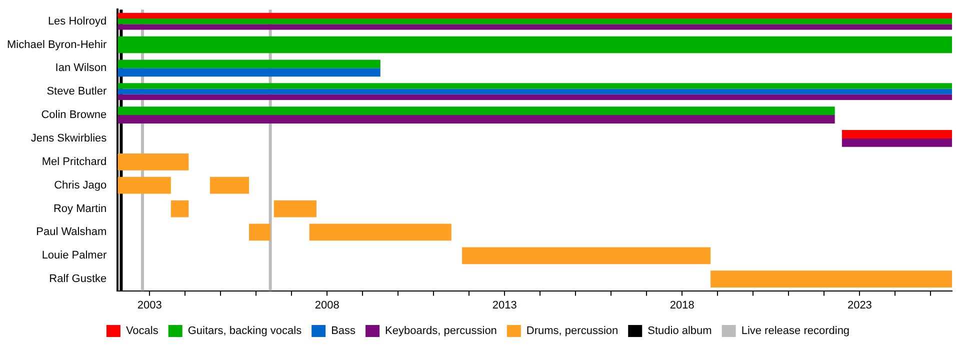  What do you see at coordinates (504, 305) in the screenshot?
I see `x-tick-label: 2013` at bounding box center [504, 305].